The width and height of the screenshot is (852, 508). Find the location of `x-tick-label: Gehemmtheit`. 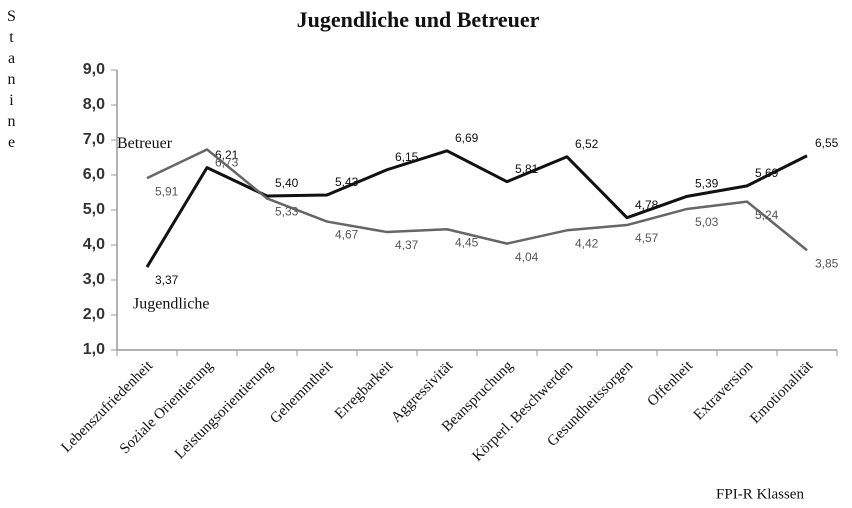

x-tick-label: Gehemmtheit is located at coordinates (302, 392).